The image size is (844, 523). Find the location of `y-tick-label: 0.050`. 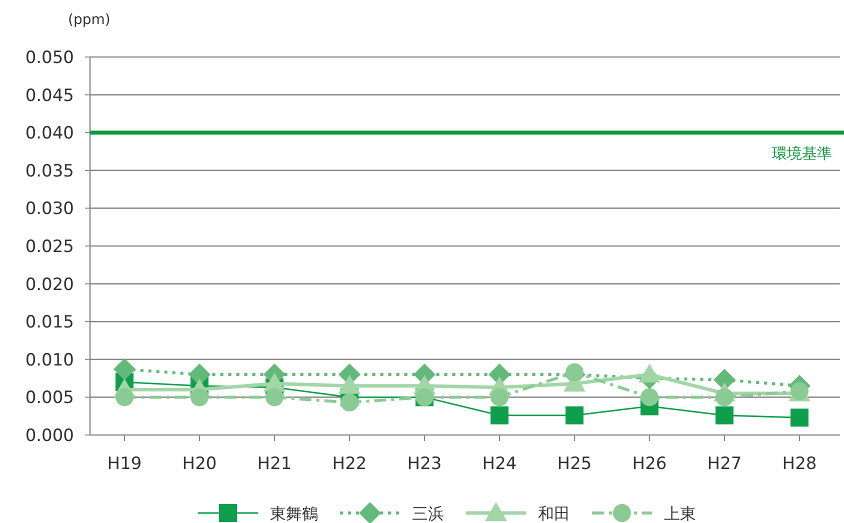

y-tick-label: 0.050 is located at coordinates (49, 58).